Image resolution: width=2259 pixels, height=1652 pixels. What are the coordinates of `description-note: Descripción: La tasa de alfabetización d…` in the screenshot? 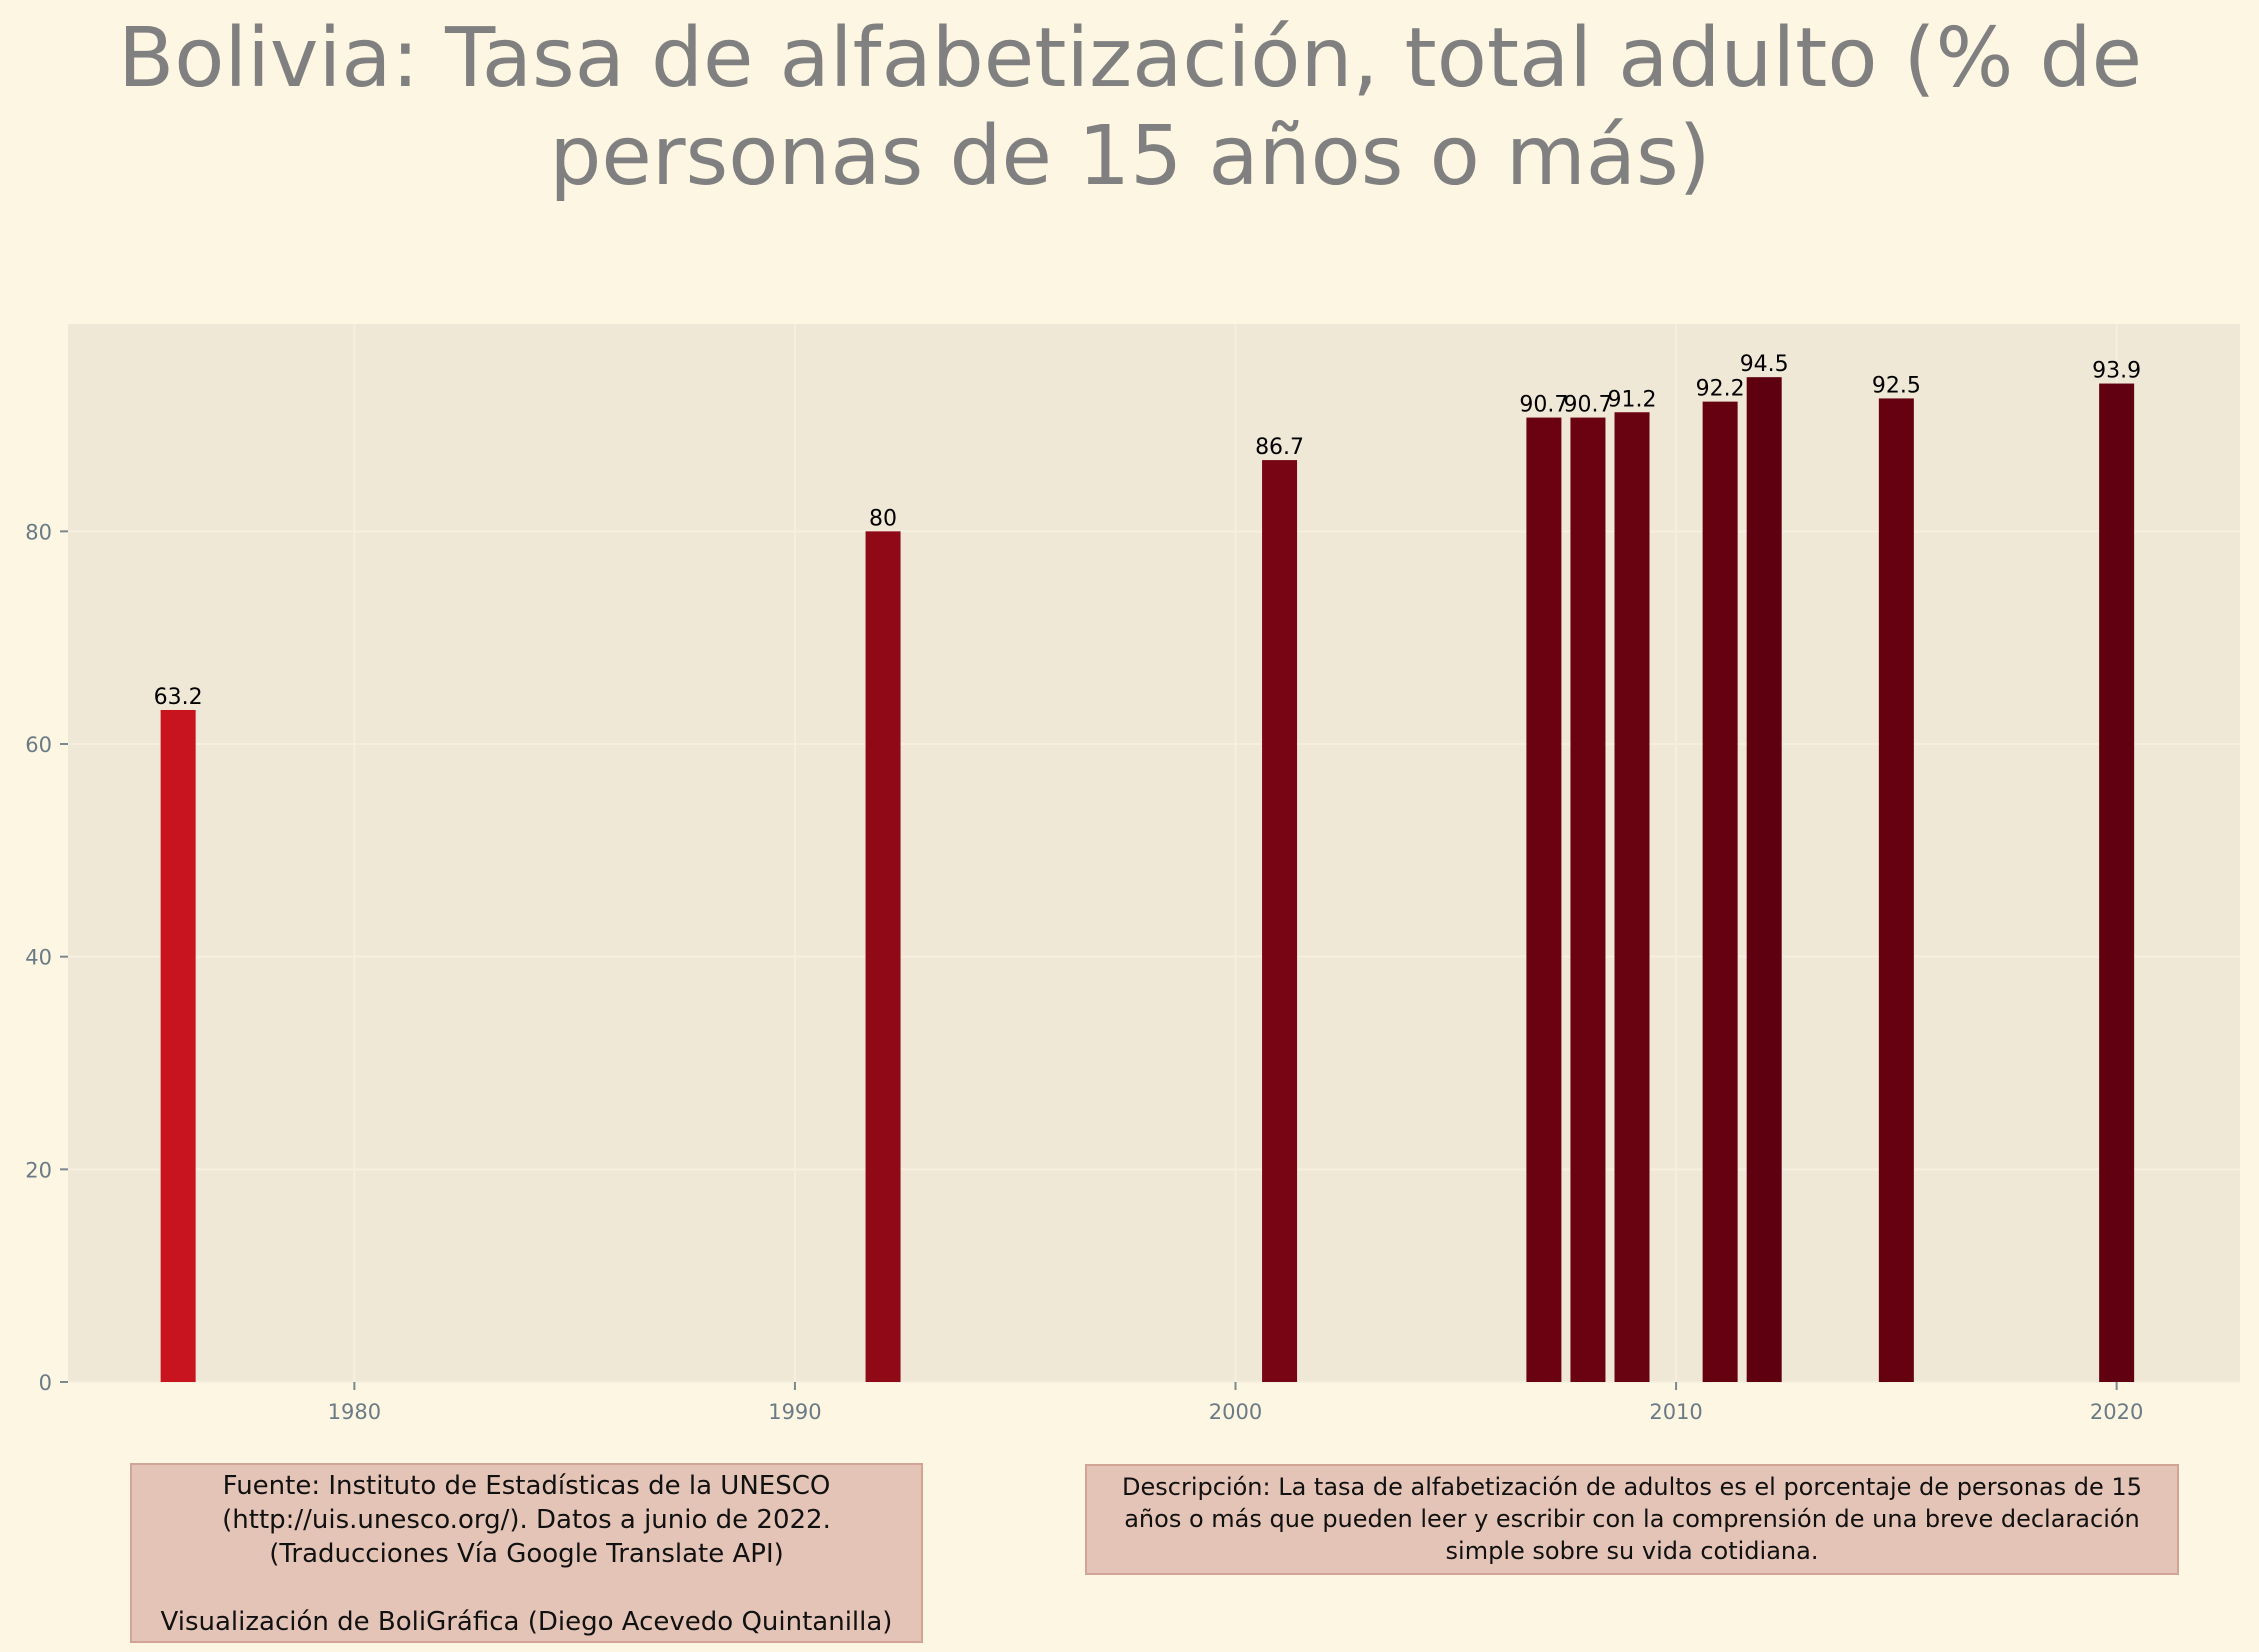 It's located at (1632, 1519).